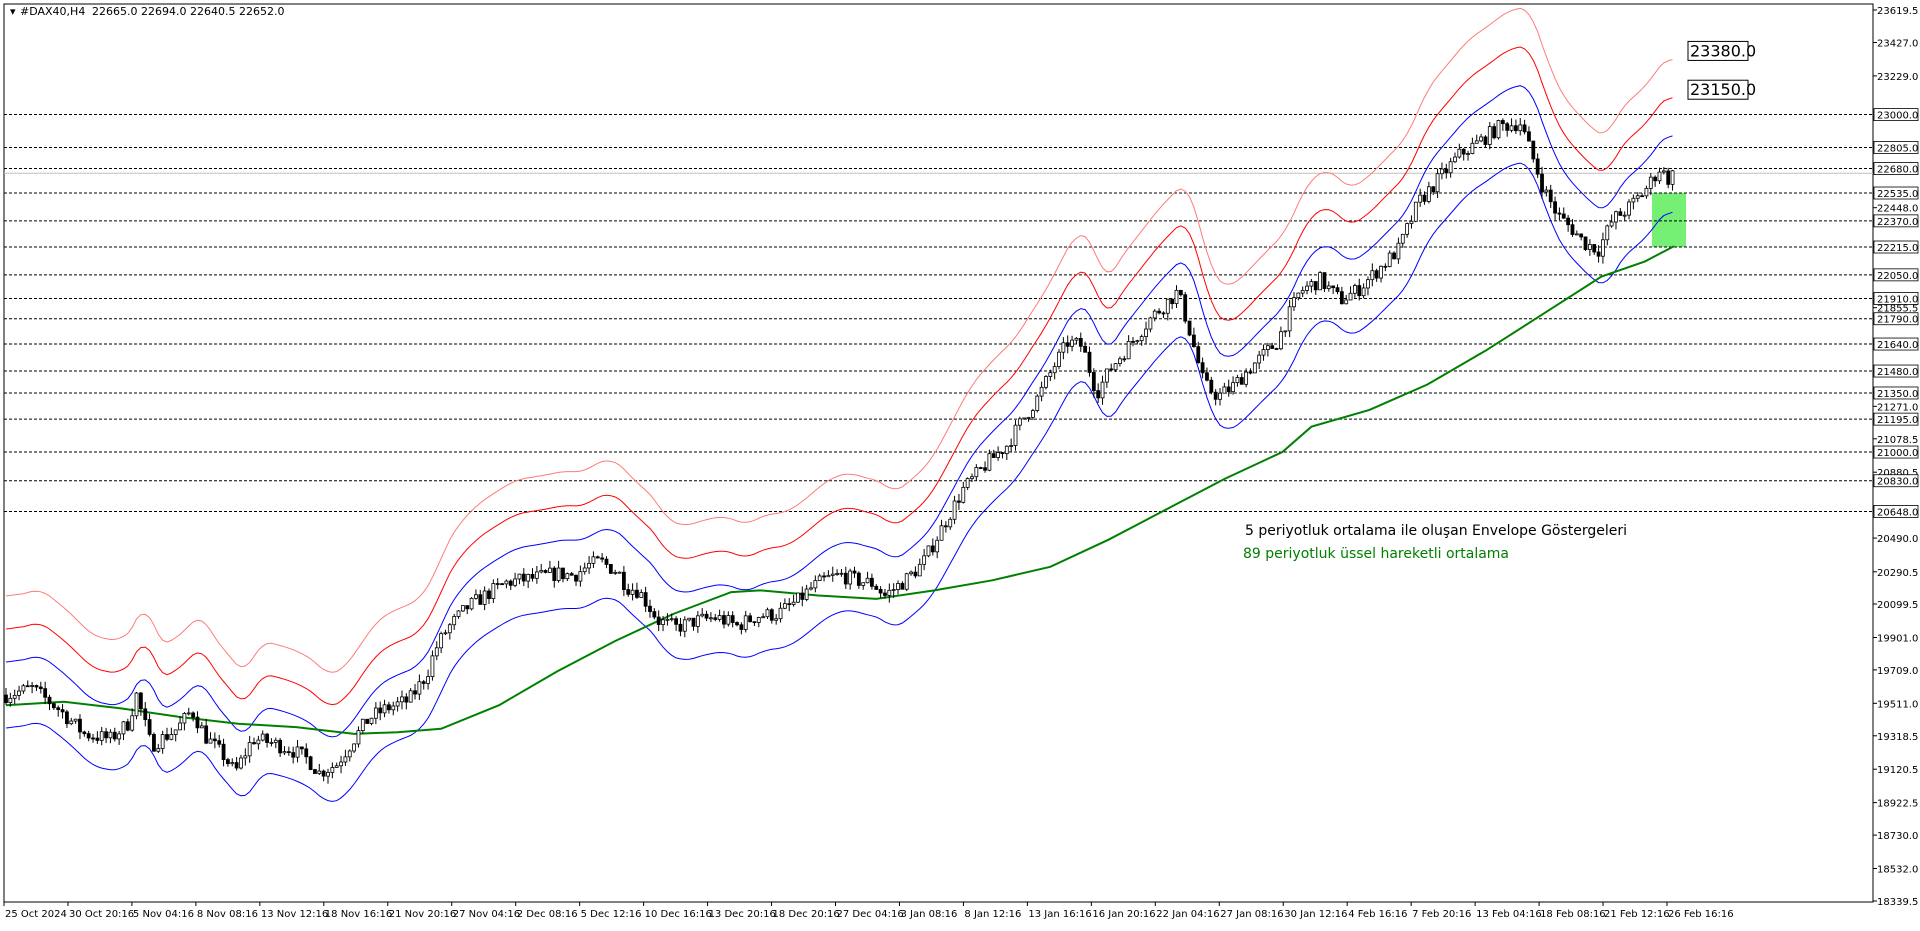  I want to click on time-tick-label: 8 Nov 08:16, so click(227, 914).